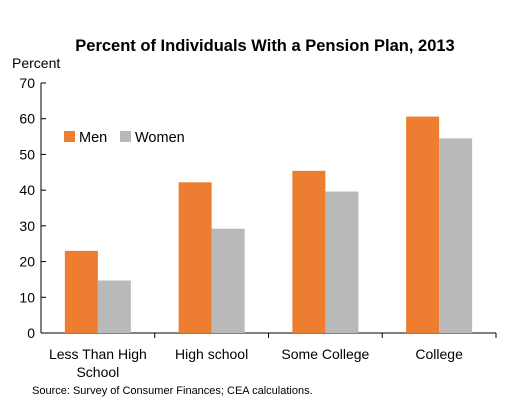 The height and width of the screenshot is (408, 520). I want to click on y-tick-label: 60, so click(27, 119).